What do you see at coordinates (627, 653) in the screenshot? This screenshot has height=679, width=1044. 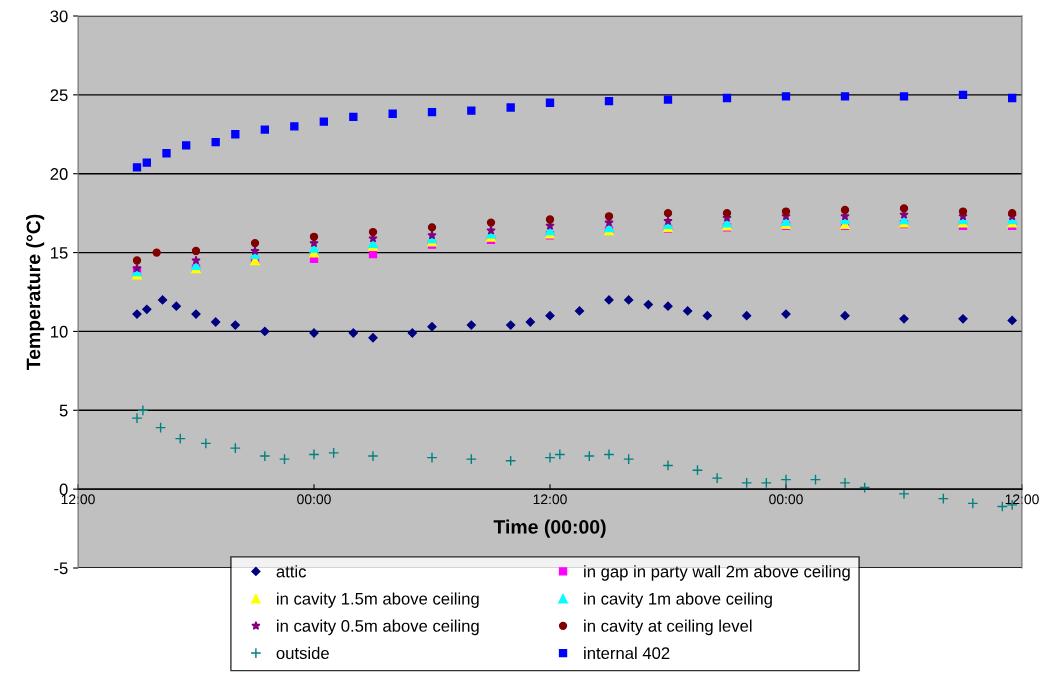 I see `legend-label: internal 402` at bounding box center [627, 653].